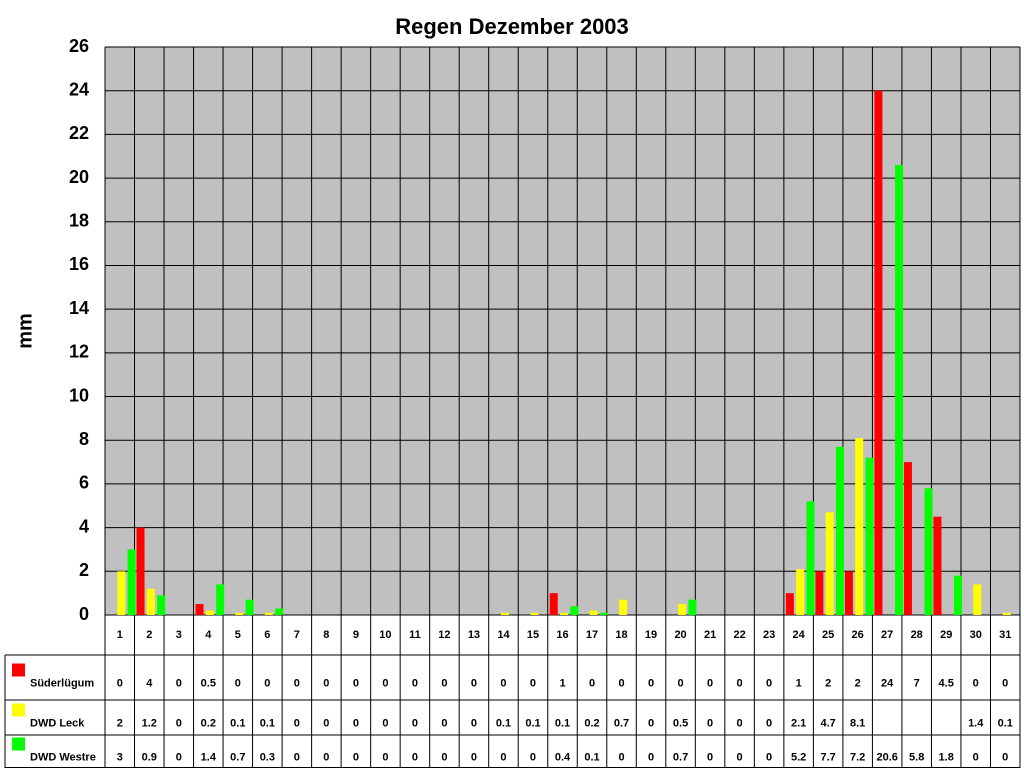 The image size is (1024, 768). I want to click on x-tick-label: 16, so click(562, 635).